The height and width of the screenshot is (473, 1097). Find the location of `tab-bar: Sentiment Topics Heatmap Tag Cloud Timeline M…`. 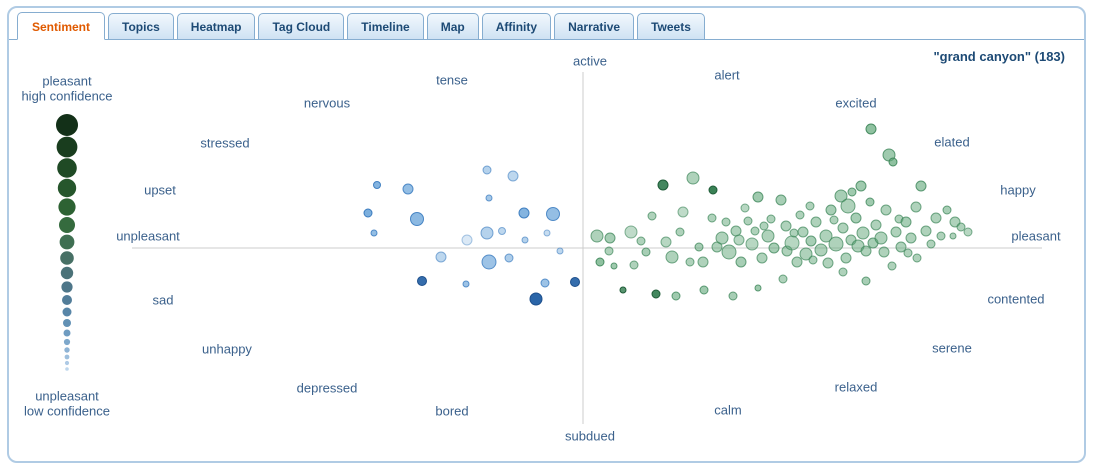

tab-bar: Sentiment Topics Heatmap Tag Cloud Timeline M… is located at coordinates (546, 25).